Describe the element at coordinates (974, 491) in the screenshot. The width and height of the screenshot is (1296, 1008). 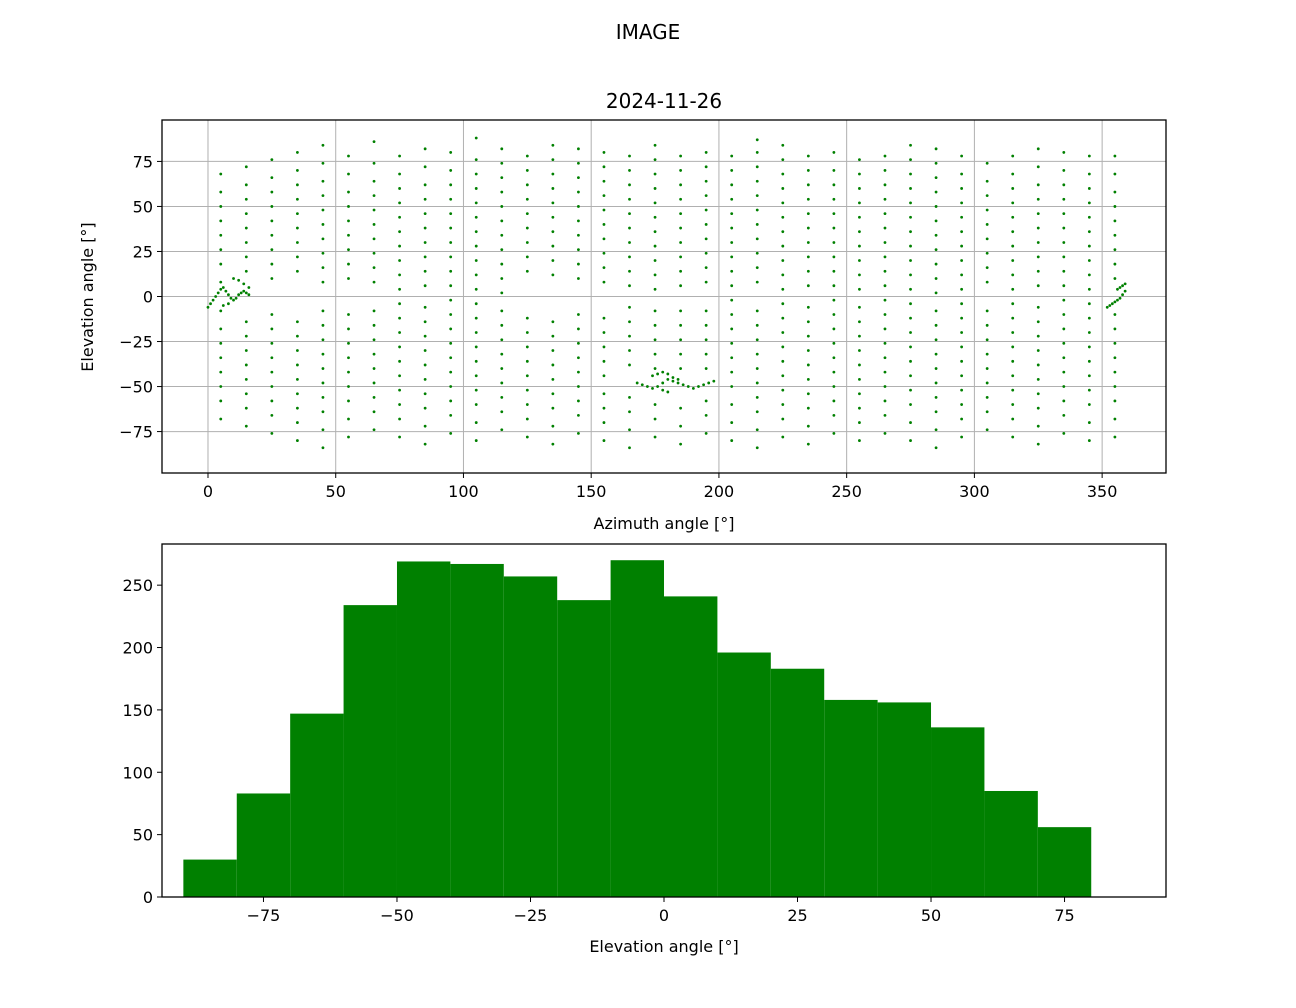
I see `scatter-x-tick-label: 300` at that location.